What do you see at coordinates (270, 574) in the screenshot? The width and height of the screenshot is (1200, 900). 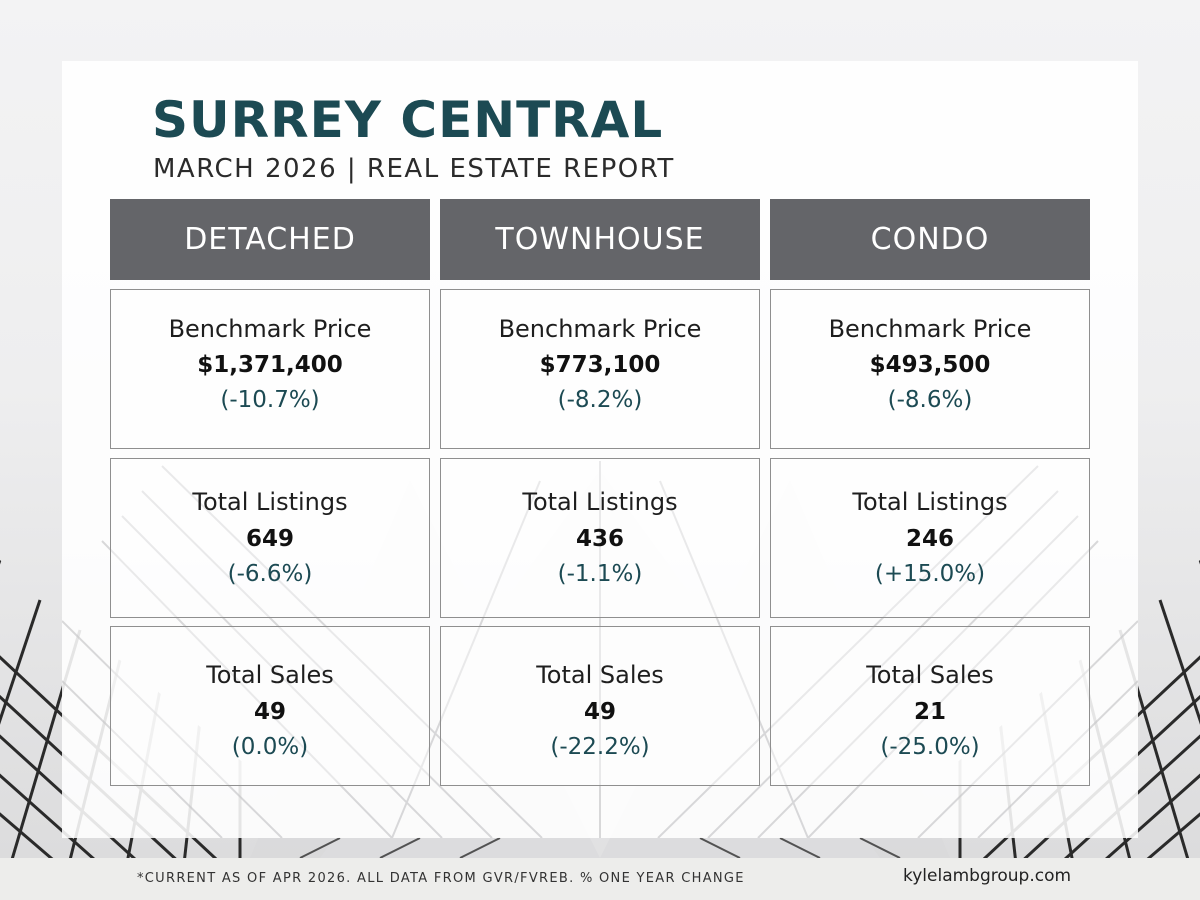 I see `stat-change: (-6.6%)` at bounding box center [270, 574].